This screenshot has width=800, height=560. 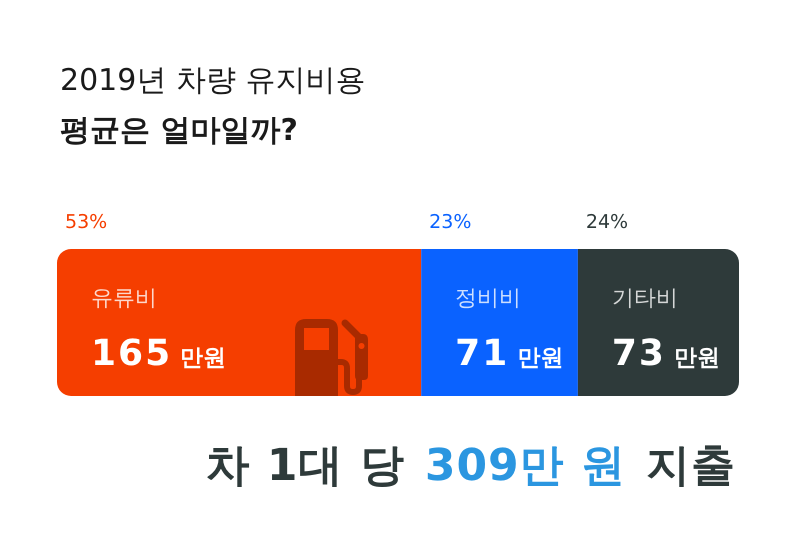 I want to click on data-label: 165 만원, so click(x=158, y=353).